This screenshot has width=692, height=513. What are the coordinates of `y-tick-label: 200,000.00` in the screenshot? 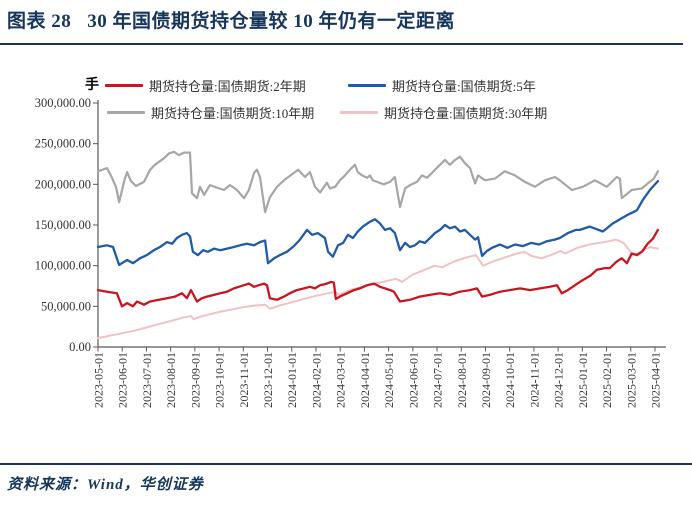 It's located at (63, 184).